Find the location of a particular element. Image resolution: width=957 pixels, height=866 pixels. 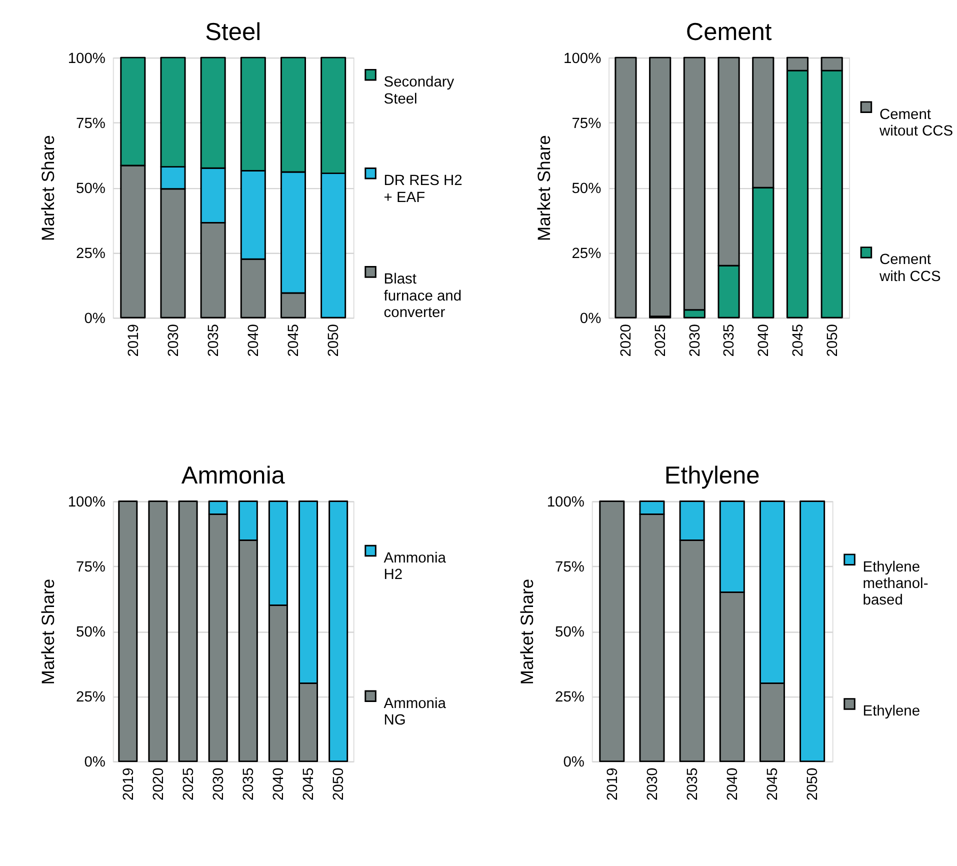

legend-label: Ethylene methanol-based is located at coordinates (895, 584).